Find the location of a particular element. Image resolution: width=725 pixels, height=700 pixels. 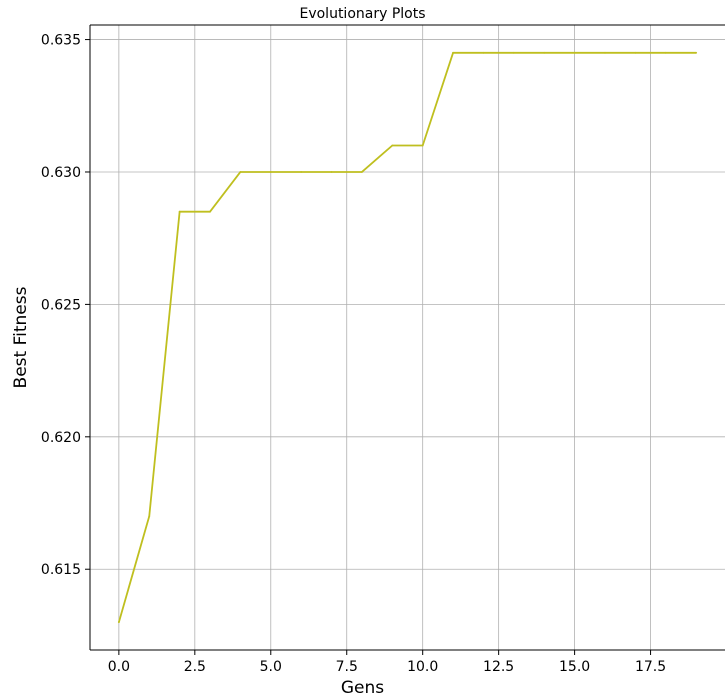

y-tick-label: 0.615 is located at coordinates (61, 570).